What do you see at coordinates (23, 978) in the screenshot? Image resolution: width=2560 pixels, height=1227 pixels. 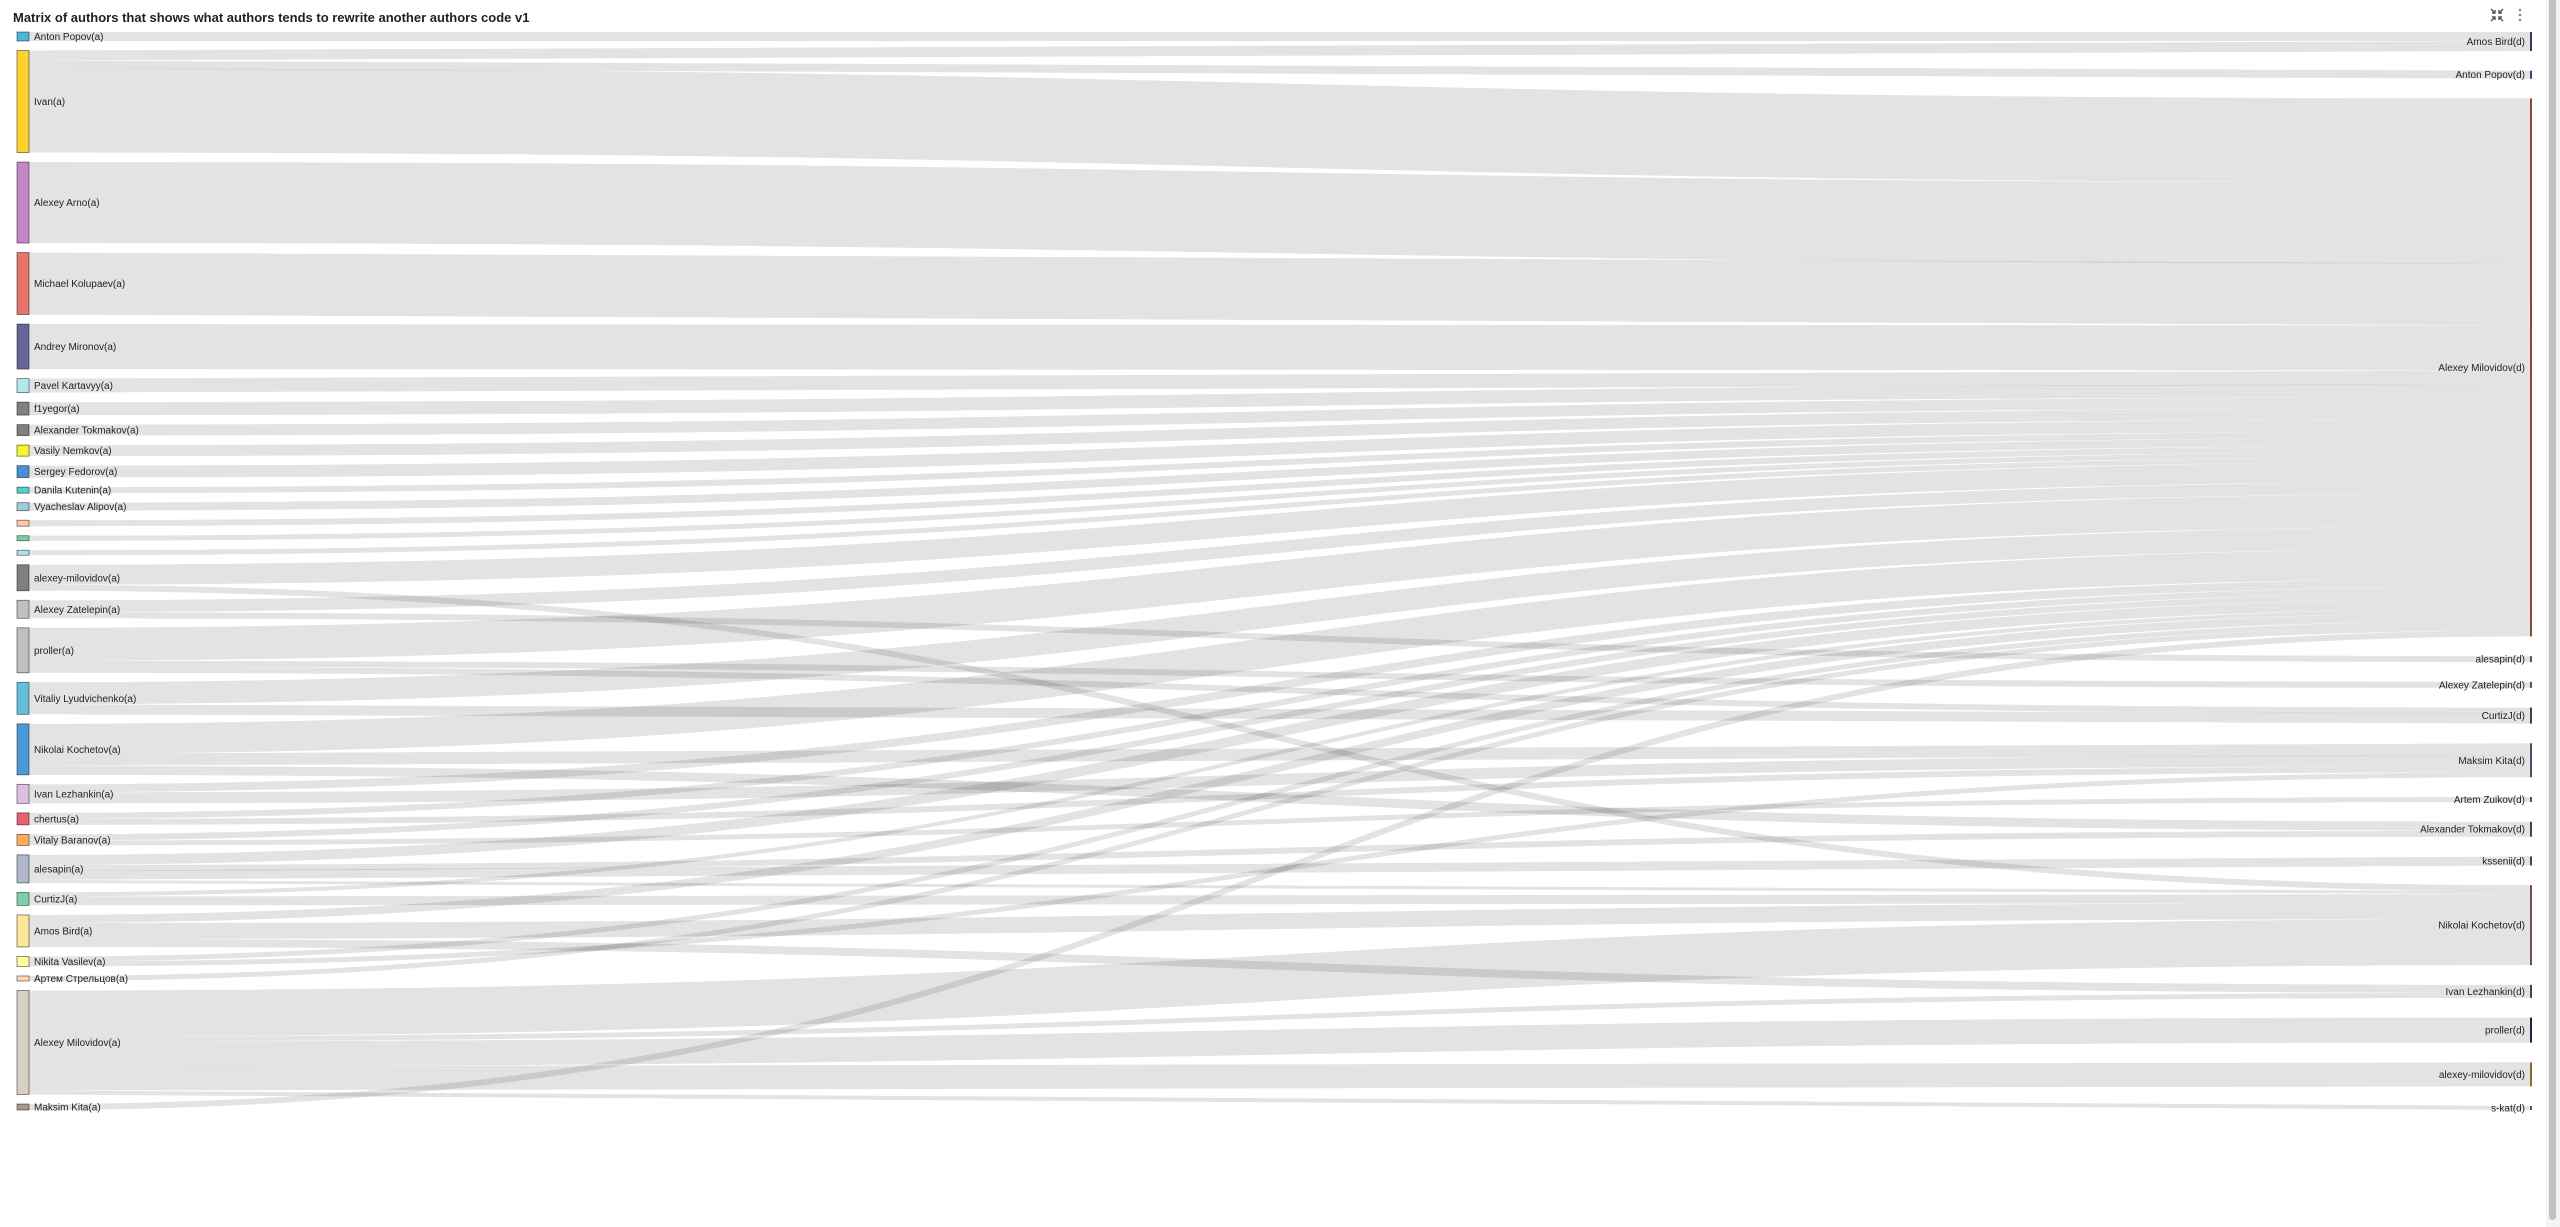 I see `source-node-артем-стрельцов-a` at bounding box center [23, 978].